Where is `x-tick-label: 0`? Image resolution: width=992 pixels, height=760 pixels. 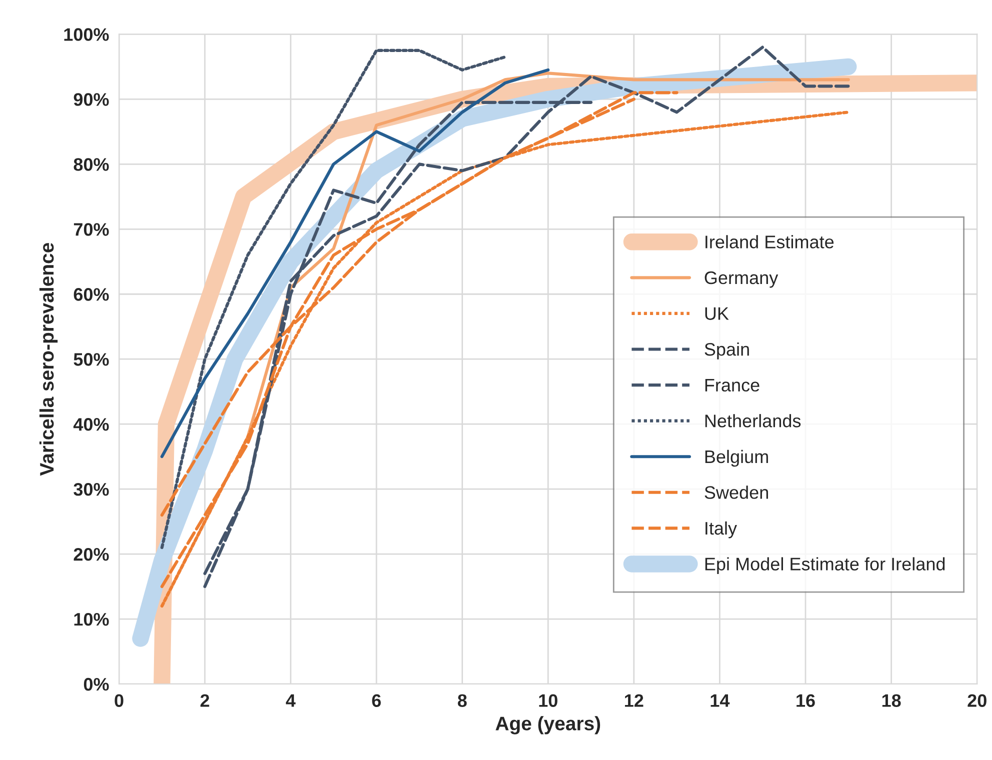 x-tick-label: 0 is located at coordinates (119, 700).